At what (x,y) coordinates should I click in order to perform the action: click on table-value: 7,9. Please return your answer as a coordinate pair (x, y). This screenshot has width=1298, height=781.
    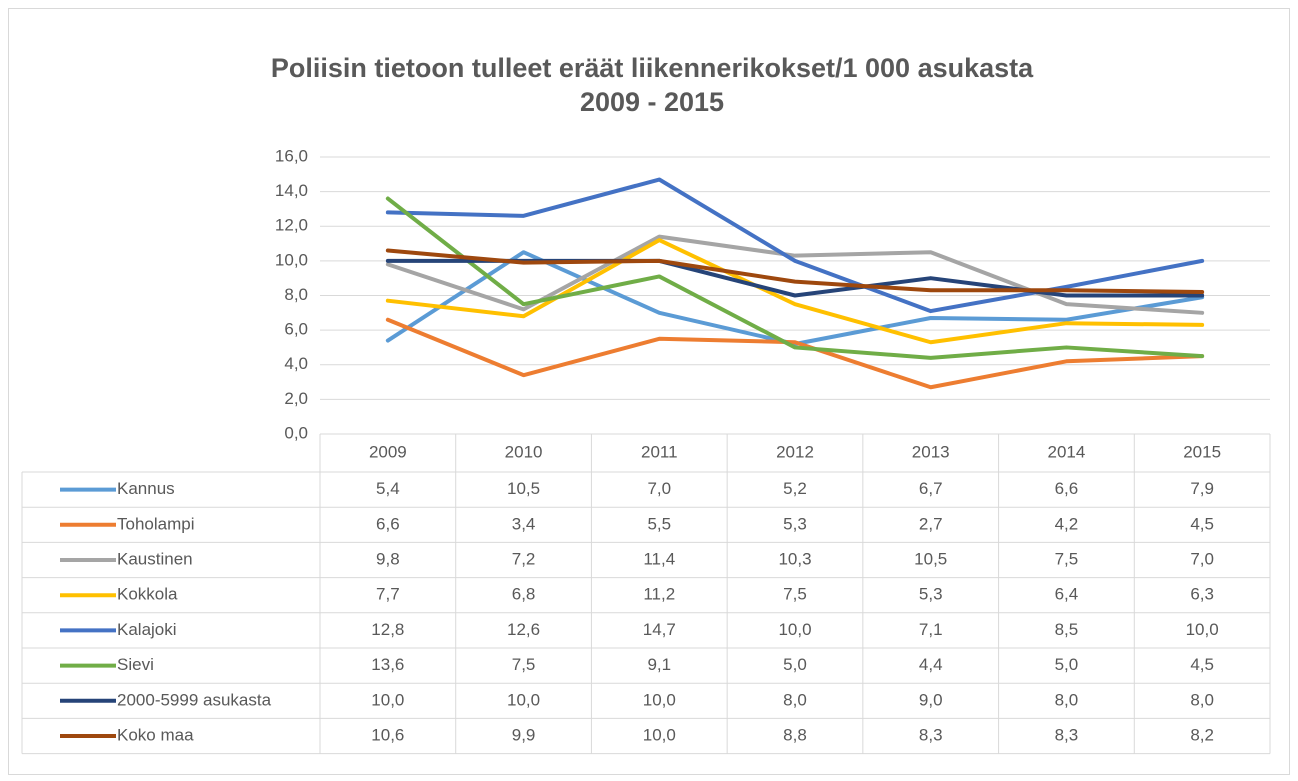
    Looking at the image, I should click on (1202, 488).